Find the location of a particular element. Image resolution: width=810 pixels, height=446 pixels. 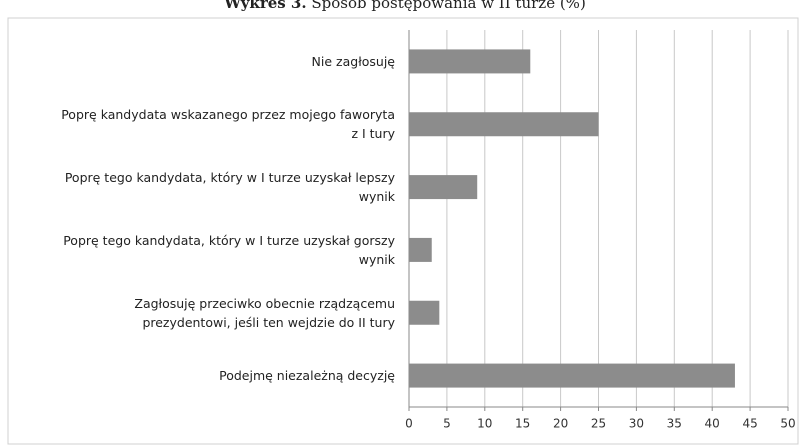

category-label: Nie zagłosuję is located at coordinates (353, 61).